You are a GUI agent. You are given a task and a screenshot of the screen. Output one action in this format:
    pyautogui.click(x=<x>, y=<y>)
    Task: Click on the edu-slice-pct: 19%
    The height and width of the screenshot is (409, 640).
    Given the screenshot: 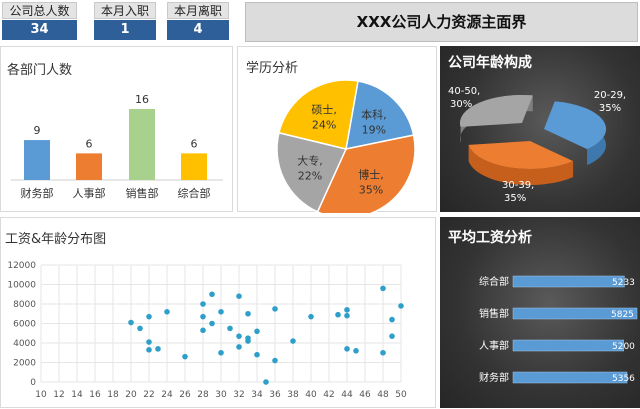 What is the action you would take?
    pyautogui.click(x=374, y=129)
    